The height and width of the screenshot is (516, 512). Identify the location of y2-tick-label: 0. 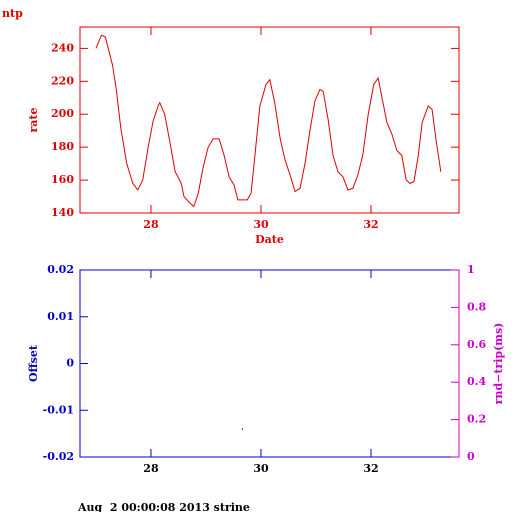
(471, 456).